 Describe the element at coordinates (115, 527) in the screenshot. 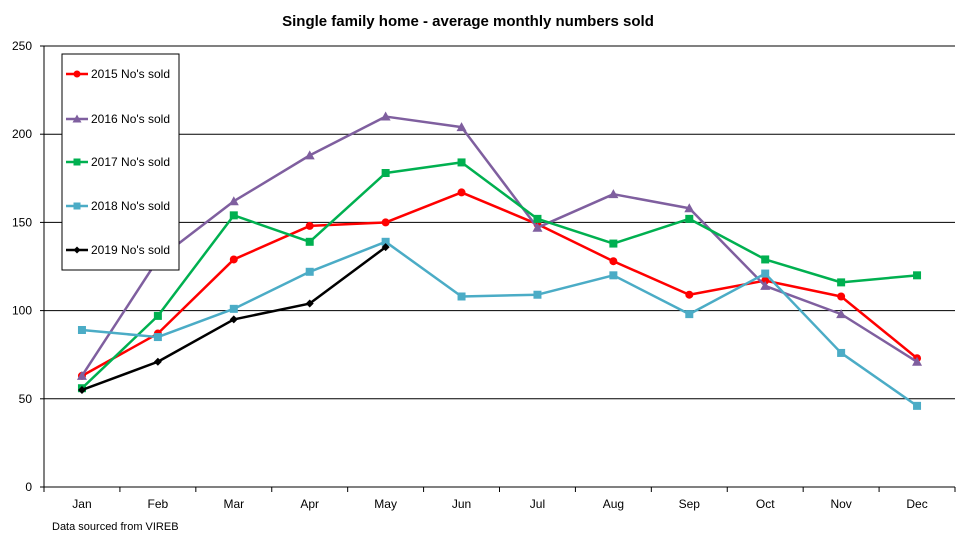

I see `source-note: Data sourced from VIREB` at that location.